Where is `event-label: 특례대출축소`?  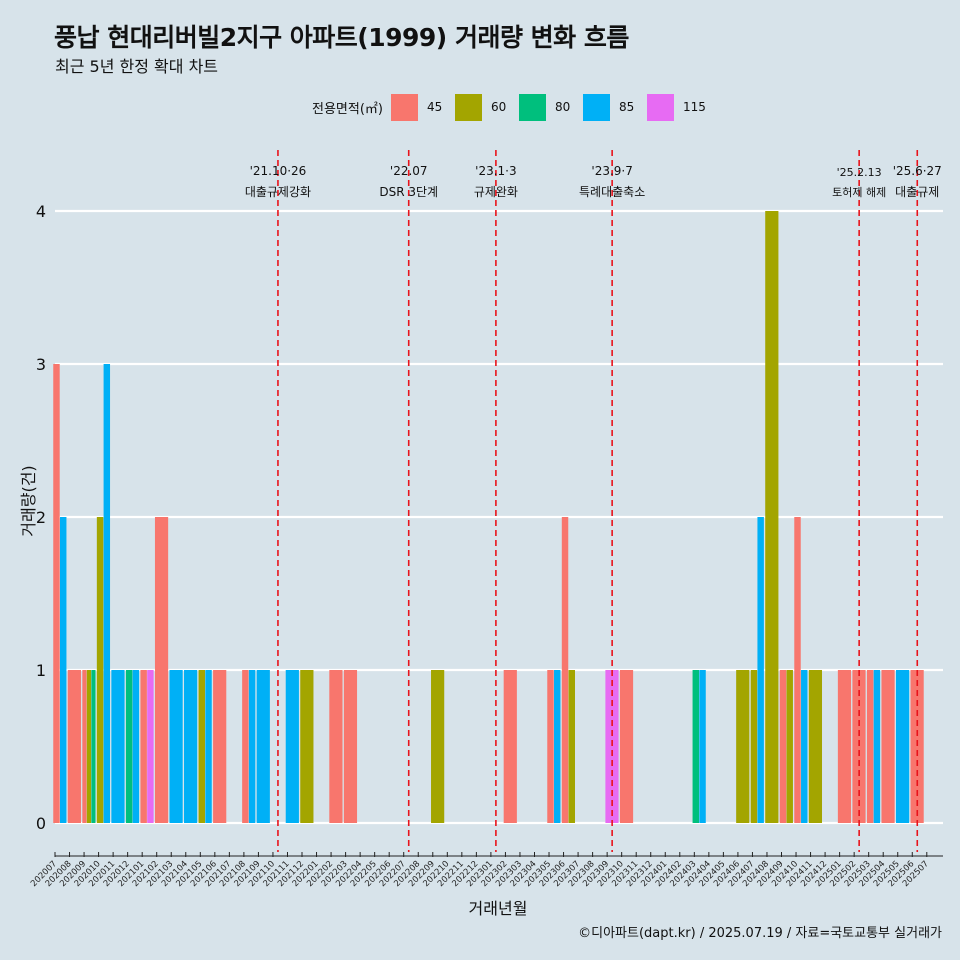 event-label: 특례대출축소 is located at coordinates (612, 192).